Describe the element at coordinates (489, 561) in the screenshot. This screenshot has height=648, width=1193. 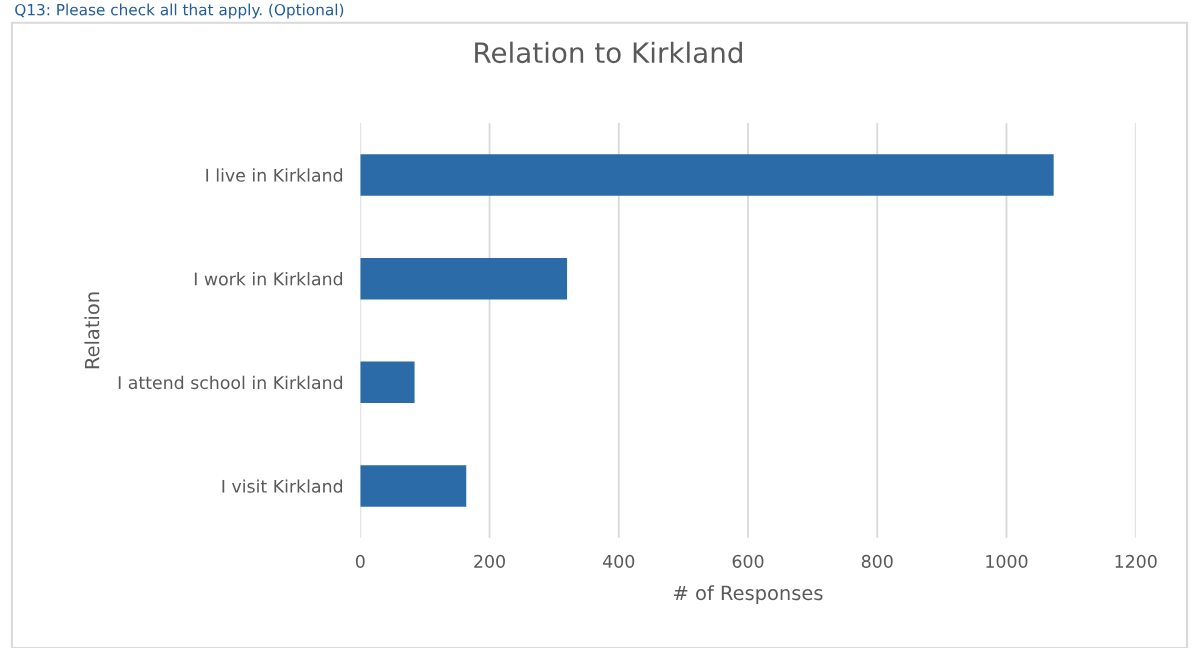
I see `x-tick-label: 200` at that location.